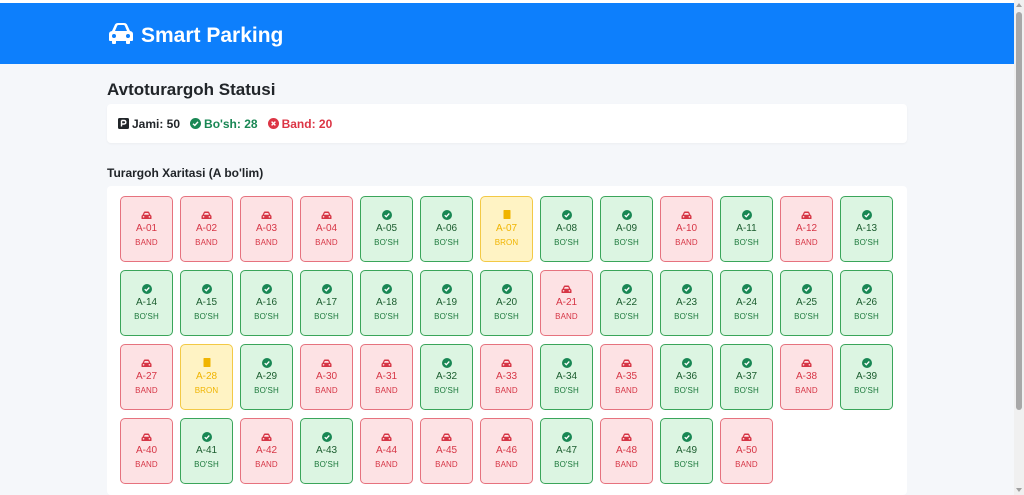 This screenshot has height=495, width=1024. I want to click on scrollbar, so click(1019, 247).